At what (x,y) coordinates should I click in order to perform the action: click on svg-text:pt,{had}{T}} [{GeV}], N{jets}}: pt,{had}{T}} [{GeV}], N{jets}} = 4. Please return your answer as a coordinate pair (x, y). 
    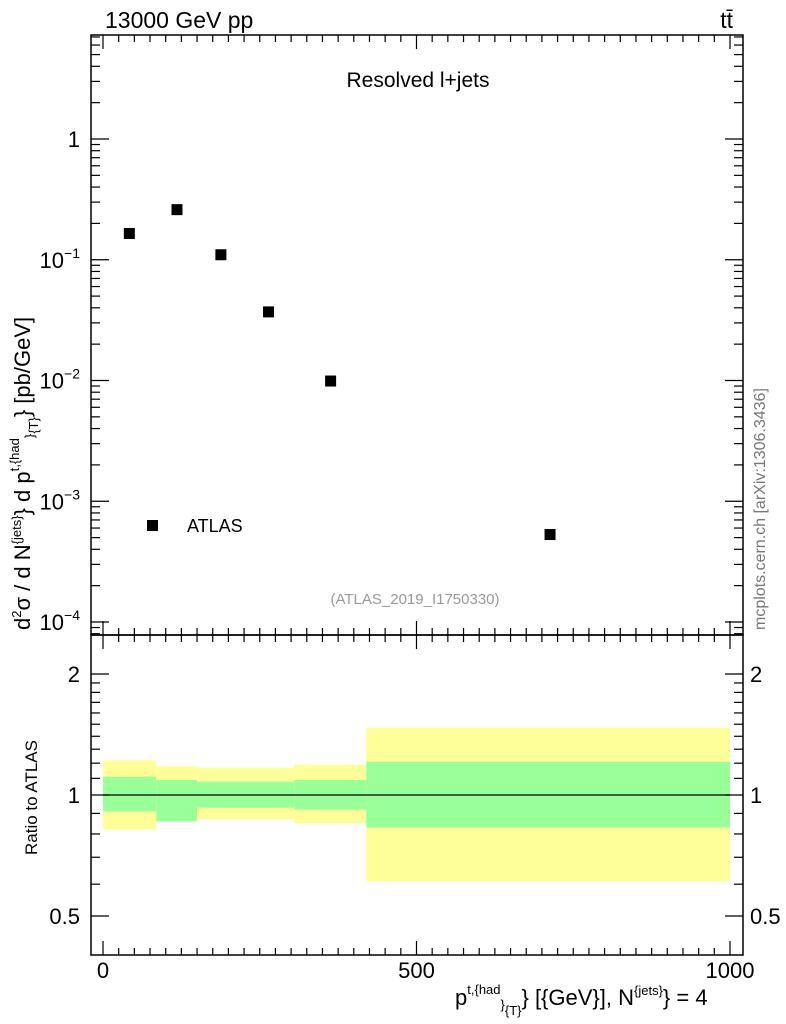
    Looking at the image, I should click on (581, 1000).